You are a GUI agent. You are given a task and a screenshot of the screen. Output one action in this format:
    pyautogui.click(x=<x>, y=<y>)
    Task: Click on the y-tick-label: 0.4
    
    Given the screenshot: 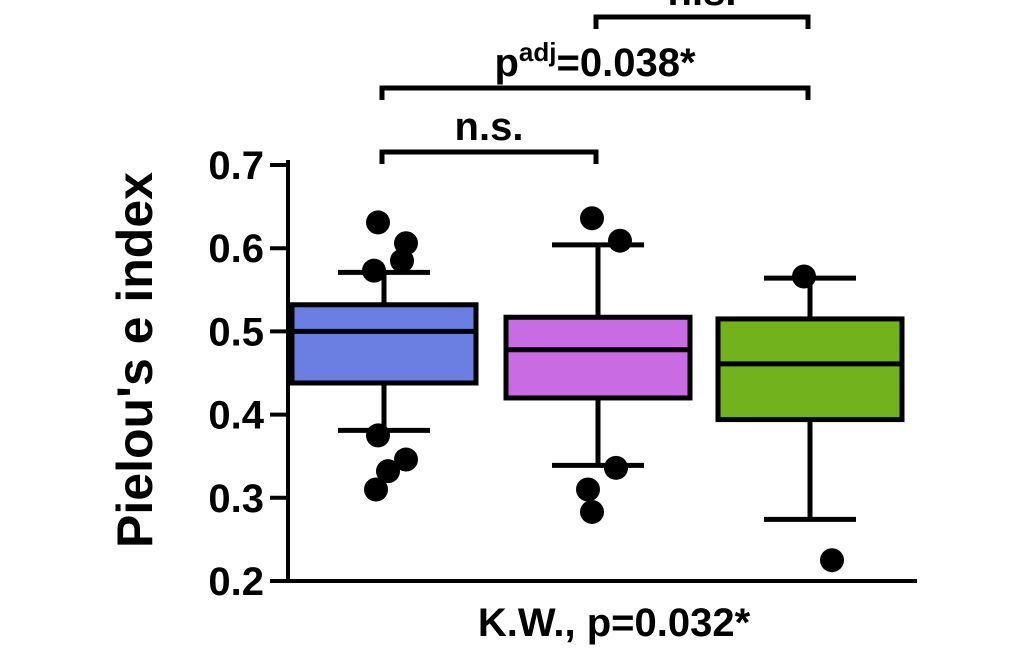 What is the action you would take?
    pyautogui.click(x=236, y=416)
    